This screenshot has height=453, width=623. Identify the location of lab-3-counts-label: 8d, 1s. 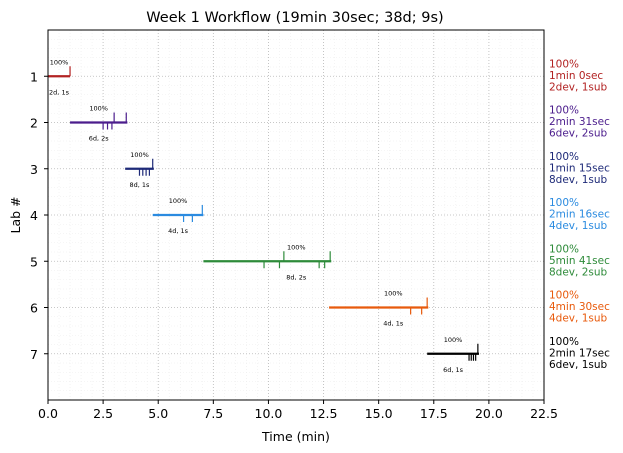
(140, 185).